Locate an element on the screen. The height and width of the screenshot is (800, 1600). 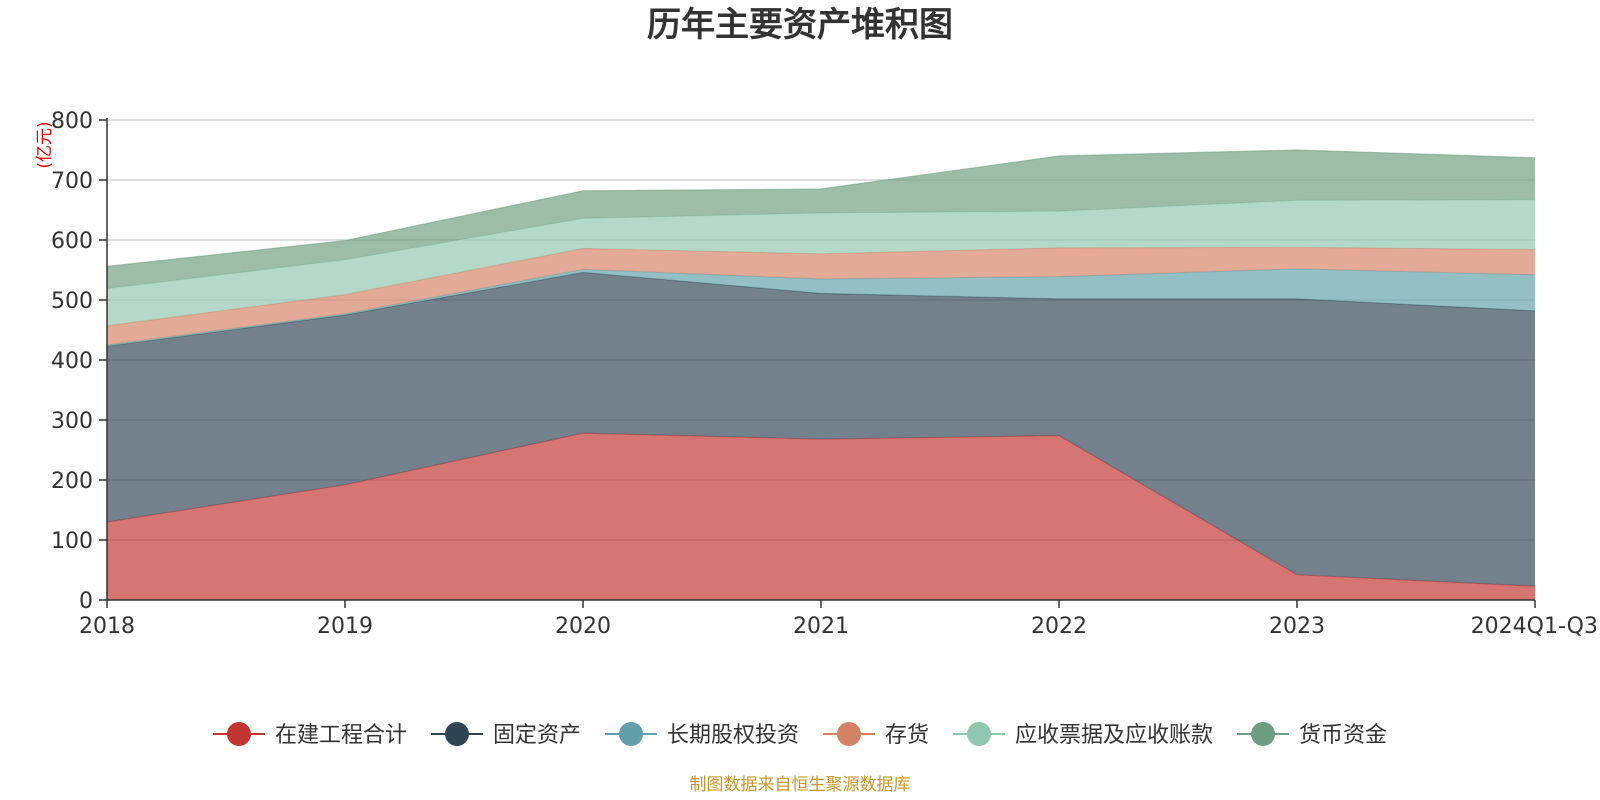
x-tick-label: 2022 is located at coordinates (1059, 626).